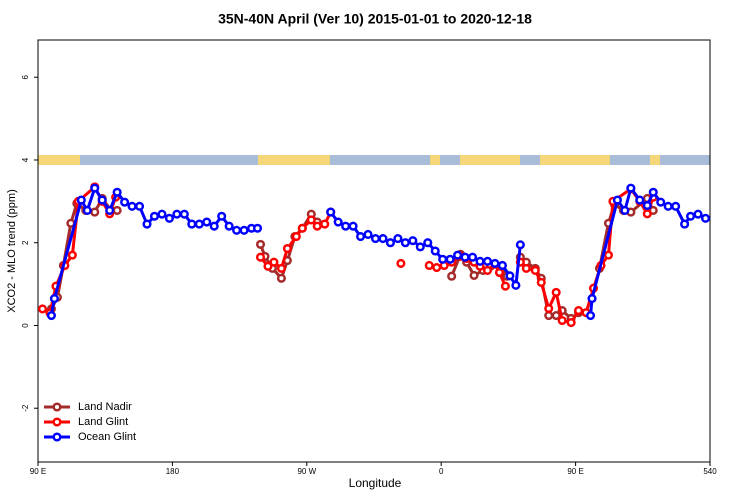  Describe the element at coordinates (710, 471) in the screenshot. I see `x-tick-label: 540` at that location.